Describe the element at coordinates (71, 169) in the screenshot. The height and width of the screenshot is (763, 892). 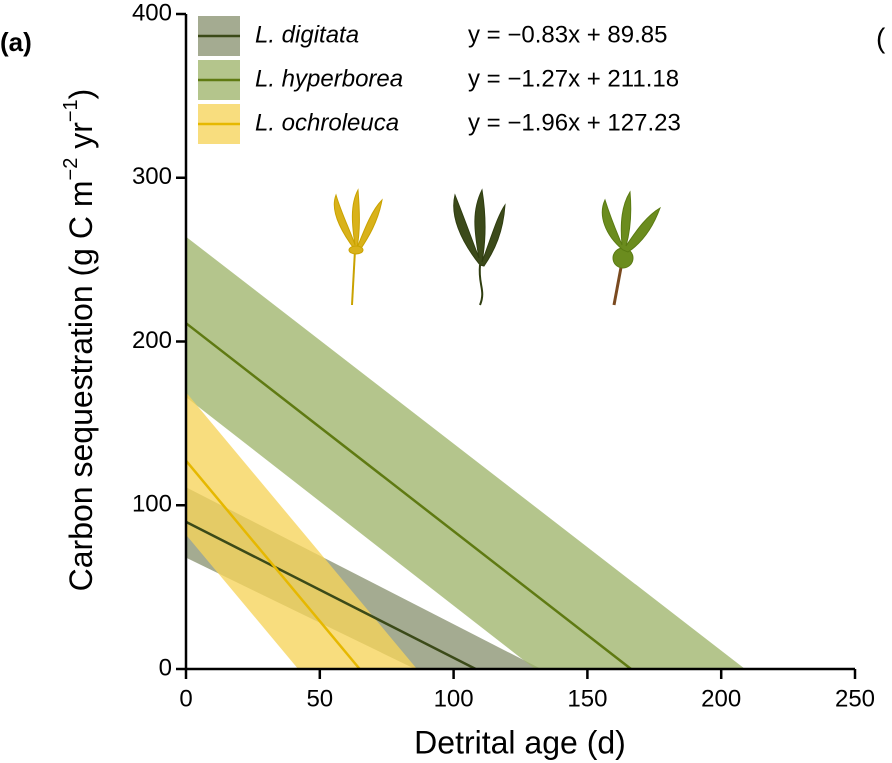
I see `y-title-sup: −2` at that location.